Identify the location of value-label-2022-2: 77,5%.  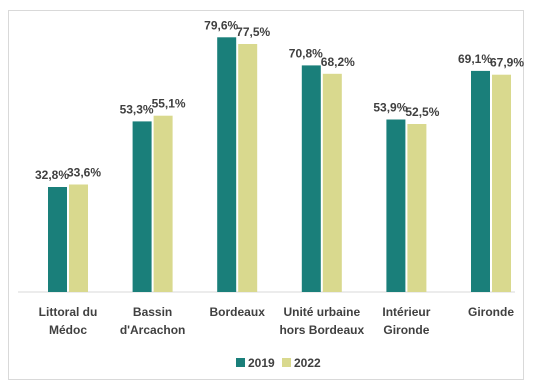
(253, 32).